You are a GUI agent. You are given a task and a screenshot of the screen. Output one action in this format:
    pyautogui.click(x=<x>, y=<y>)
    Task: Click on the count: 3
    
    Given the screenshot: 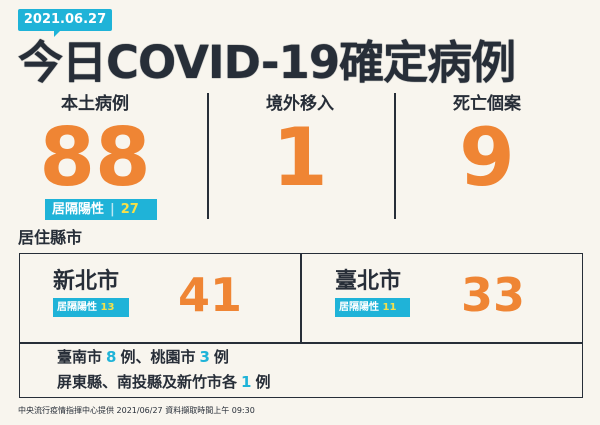 What is the action you would take?
    pyautogui.click(x=204, y=357)
    